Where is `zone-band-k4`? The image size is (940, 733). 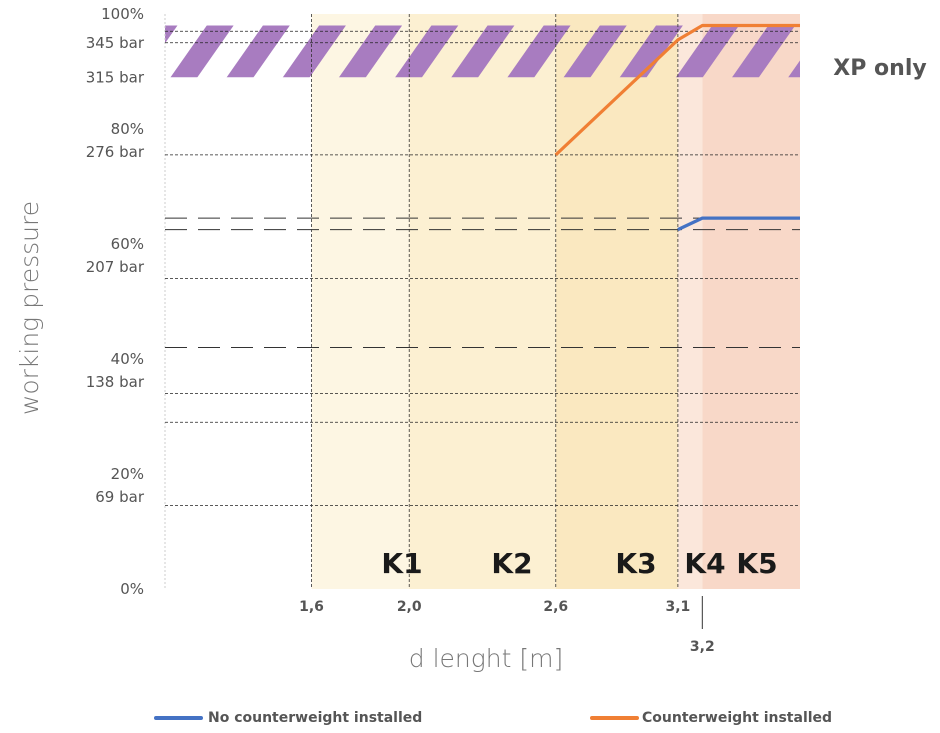
zone-band-k4 is located at coordinates (690, 301).